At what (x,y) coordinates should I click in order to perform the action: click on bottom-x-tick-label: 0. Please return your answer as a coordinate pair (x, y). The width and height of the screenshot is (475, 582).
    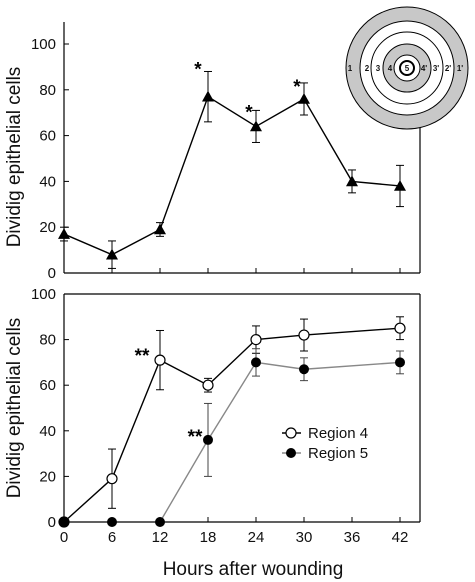
    Looking at the image, I should click on (64, 537).